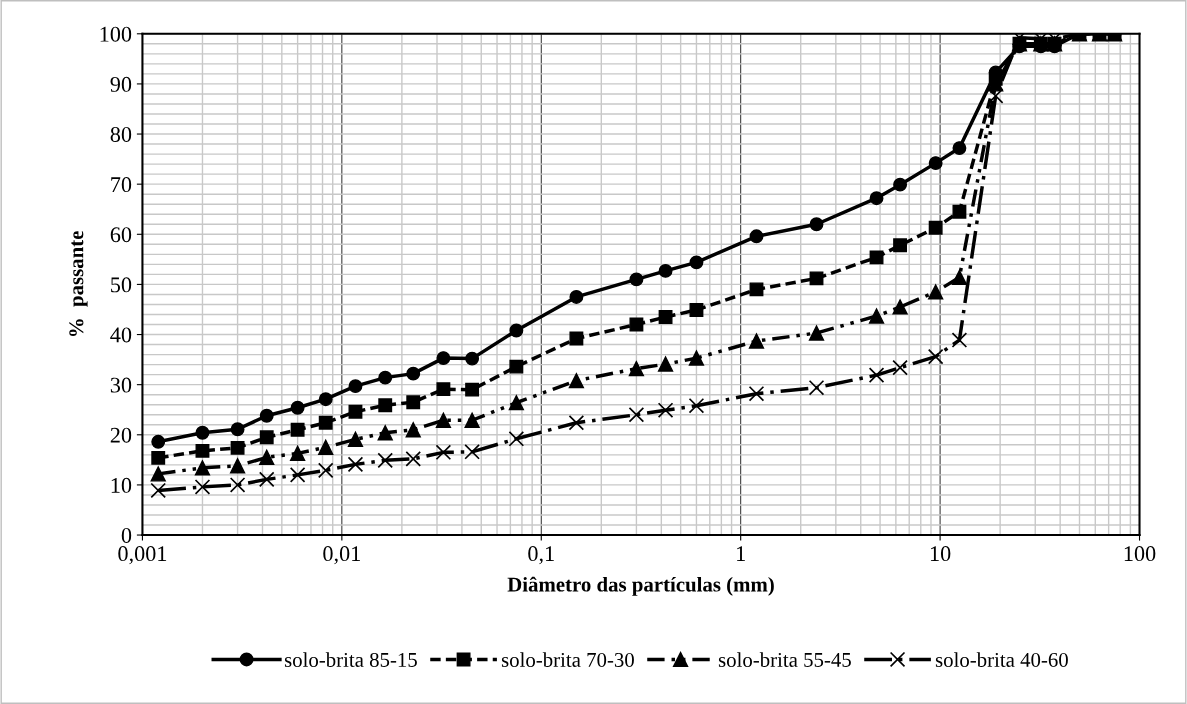  I want to click on y-tick-label: 70, so click(121, 185).